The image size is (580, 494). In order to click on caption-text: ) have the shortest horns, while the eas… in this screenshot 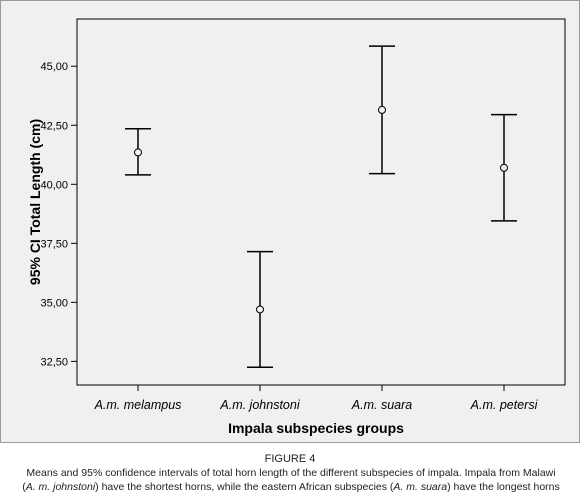, I will do `click(244, 487)`.